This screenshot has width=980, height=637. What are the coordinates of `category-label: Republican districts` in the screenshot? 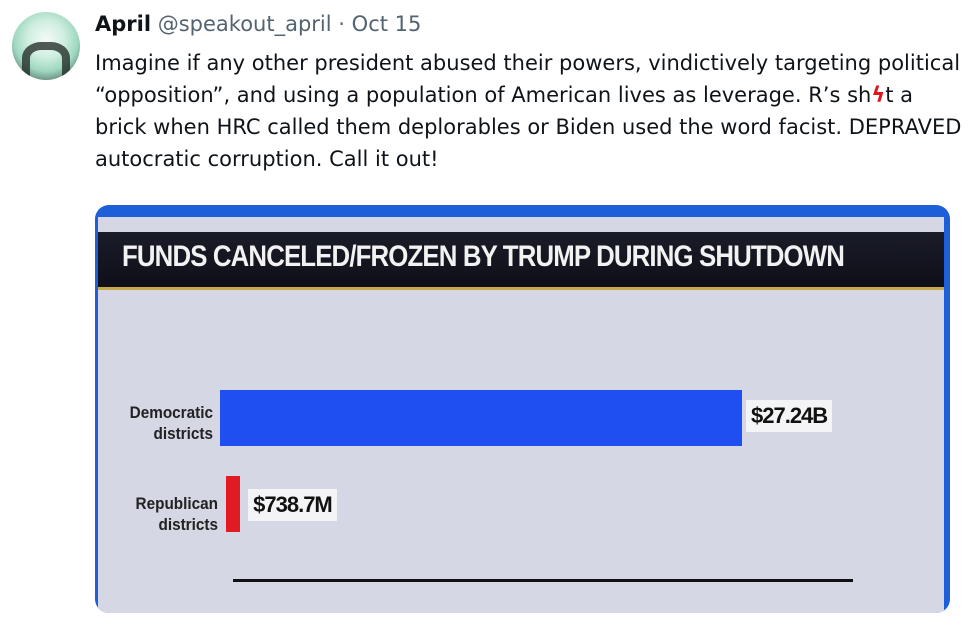 It's located at (164, 514).